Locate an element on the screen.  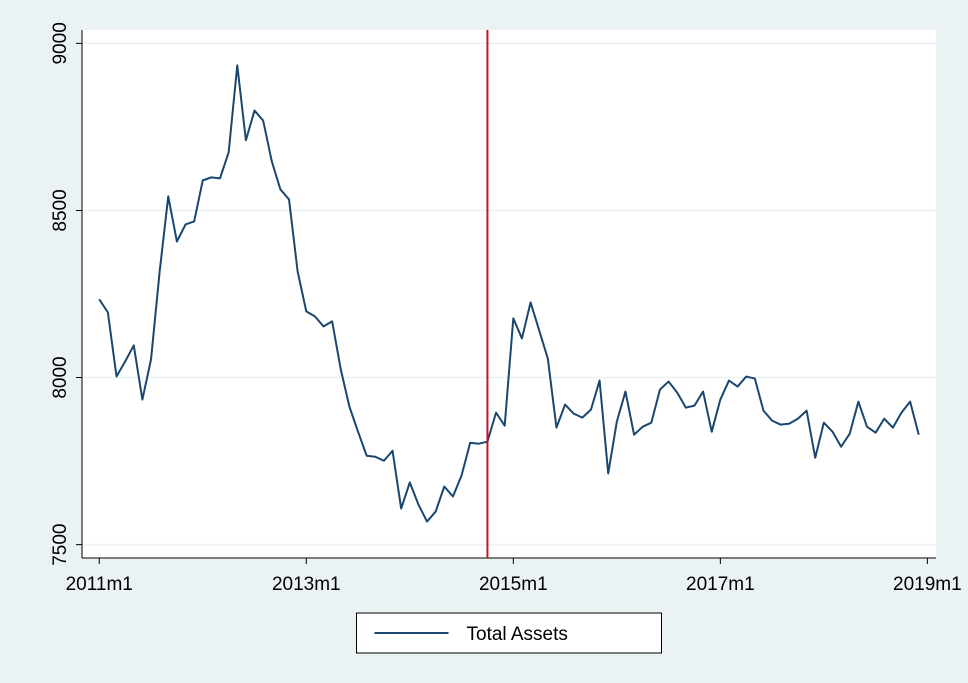
x-tick-label: 2013m1 is located at coordinates (306, 584).